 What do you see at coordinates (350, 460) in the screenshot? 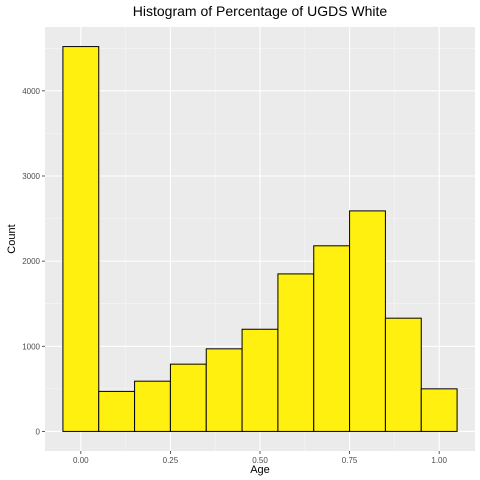
I see `x-tick-label: 0.75` at bounding box center [350, 460].